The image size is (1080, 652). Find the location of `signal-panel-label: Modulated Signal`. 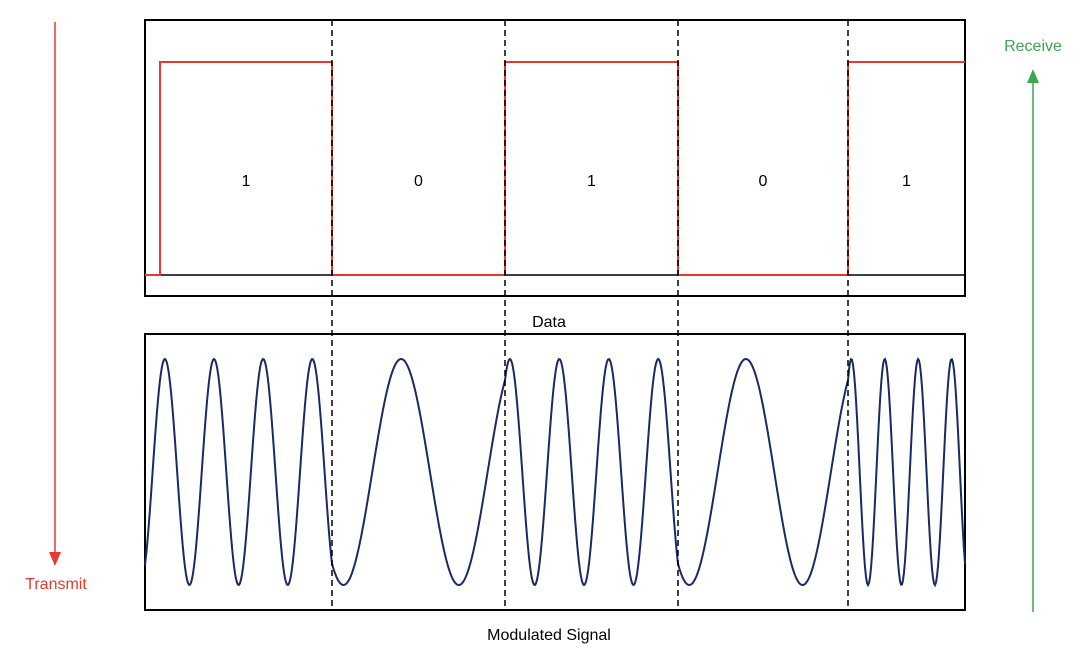

signal-panel-label: Modulated Signal is located at coordinates (549, 635).